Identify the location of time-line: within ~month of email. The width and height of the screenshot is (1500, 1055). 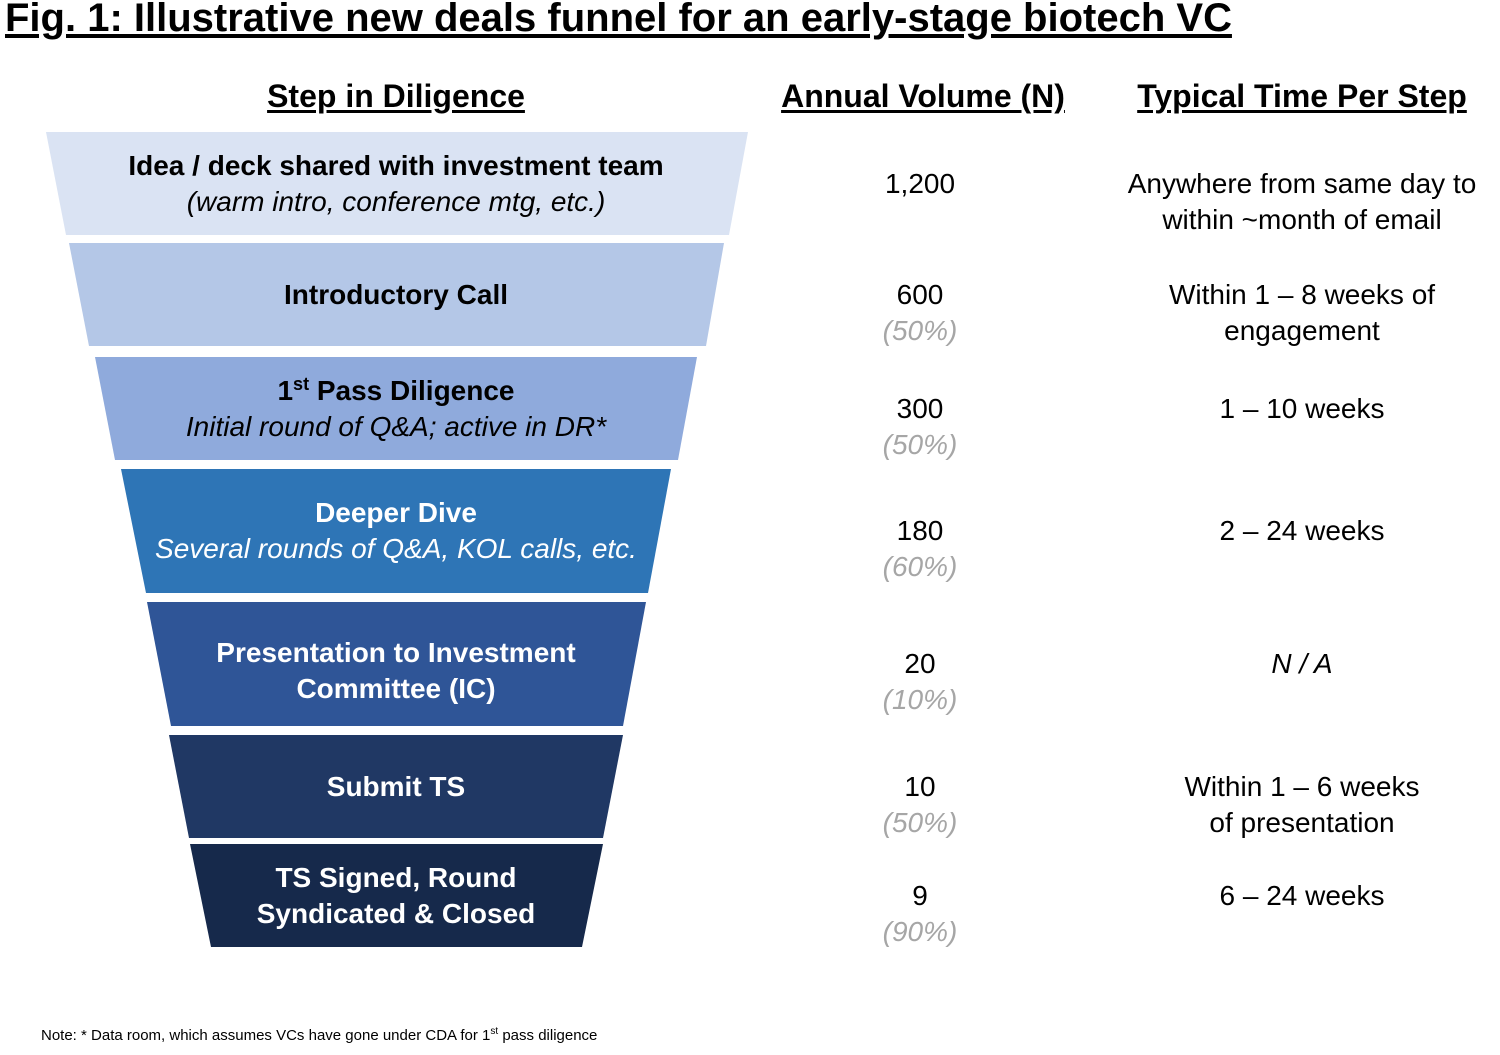
(1302, 219).